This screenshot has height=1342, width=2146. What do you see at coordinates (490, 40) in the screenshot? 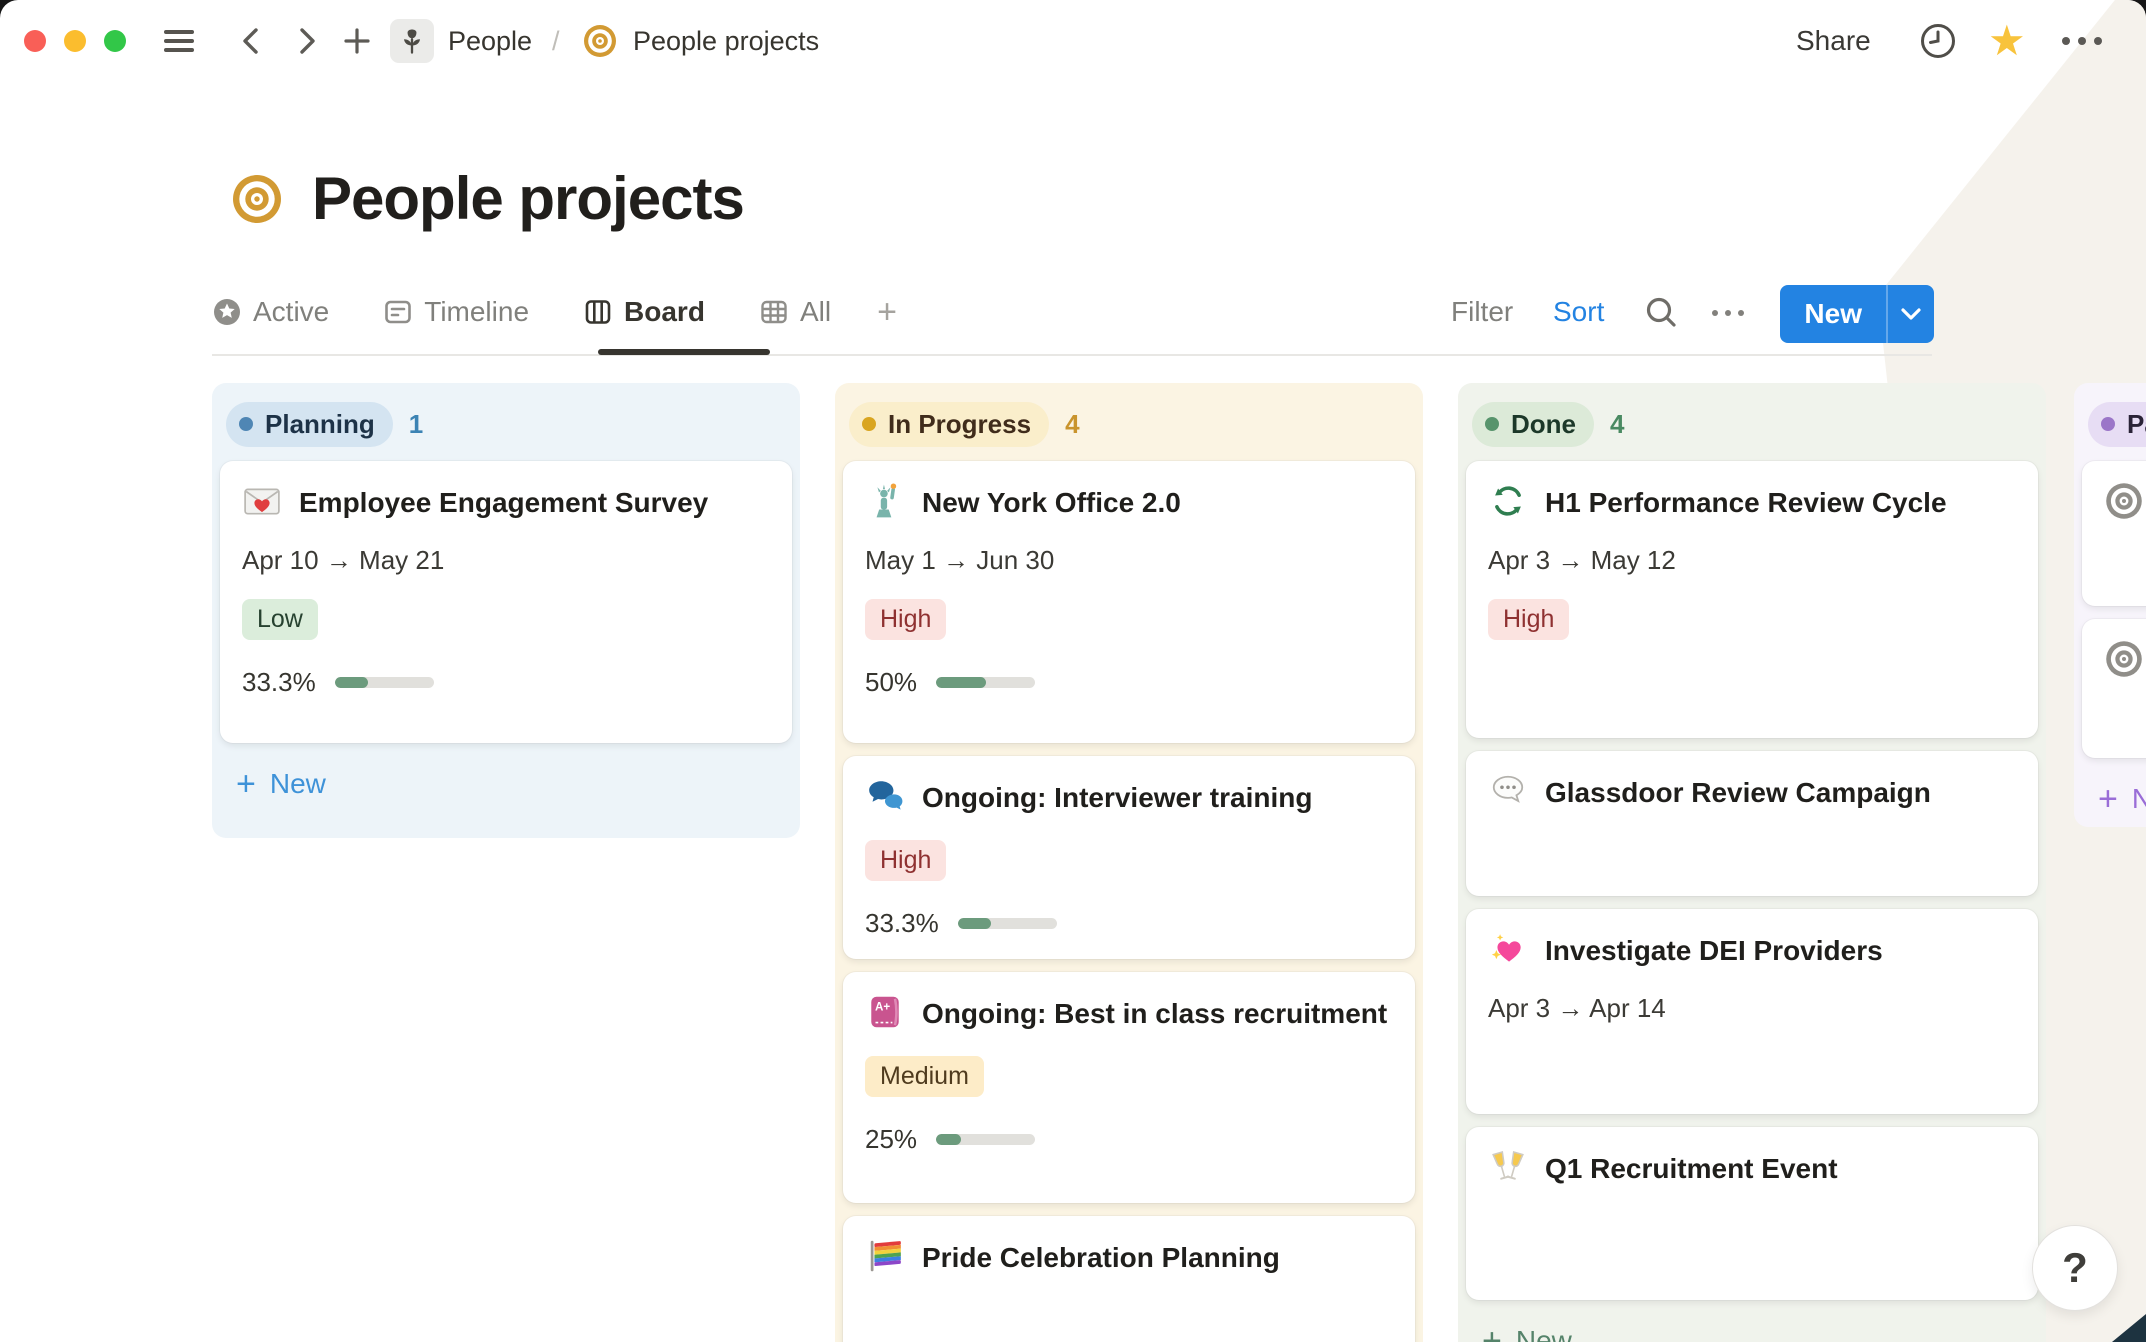
I see `breadcrumb-parent-label: People` at bounding box center [490, 40].